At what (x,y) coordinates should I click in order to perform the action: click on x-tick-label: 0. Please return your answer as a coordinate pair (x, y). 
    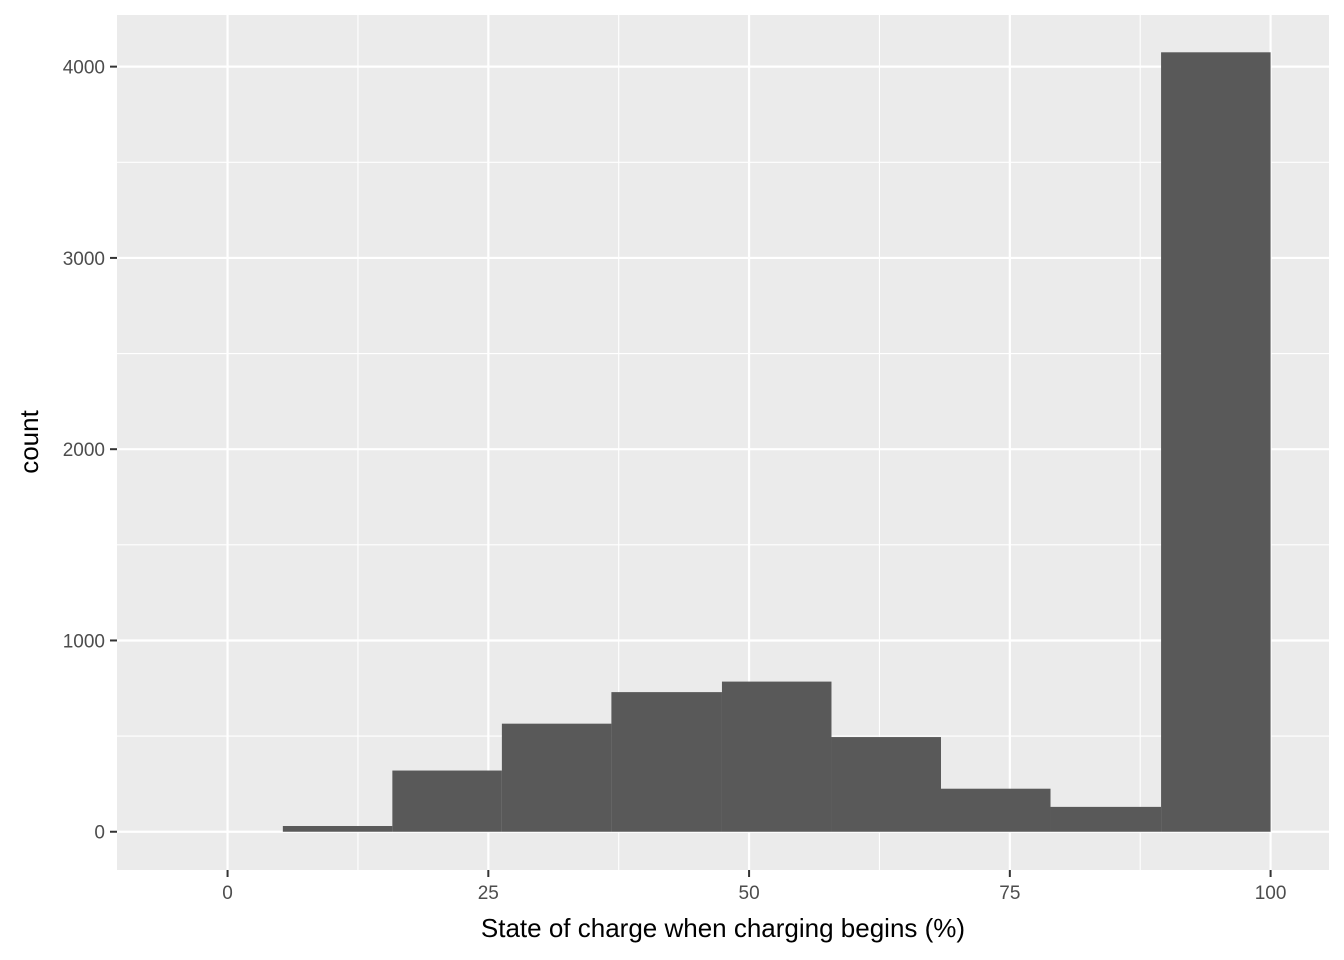
    Looking at the image, I should click on (227, 893).